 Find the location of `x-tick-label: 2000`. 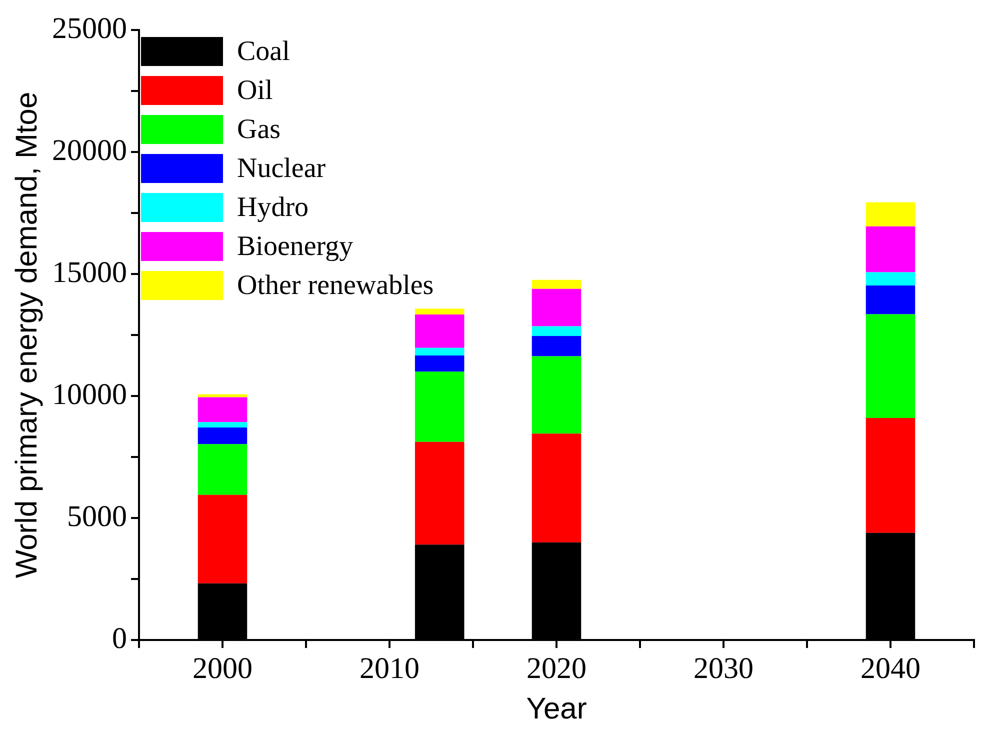

x-tick-label: 2000 is located at coordinates (222, 668).